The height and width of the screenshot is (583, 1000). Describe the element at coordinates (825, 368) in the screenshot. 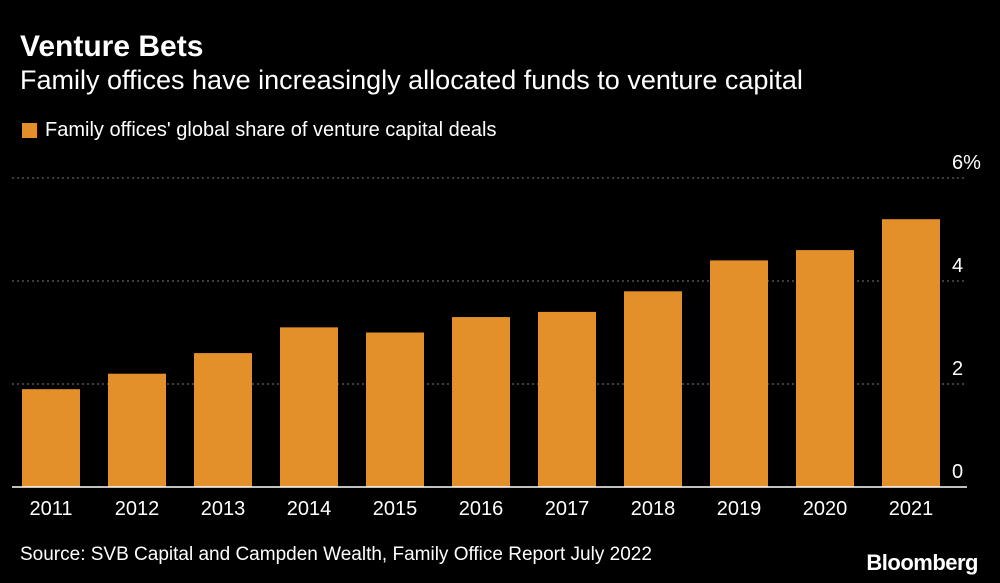

I see `bar-2020` at that location.